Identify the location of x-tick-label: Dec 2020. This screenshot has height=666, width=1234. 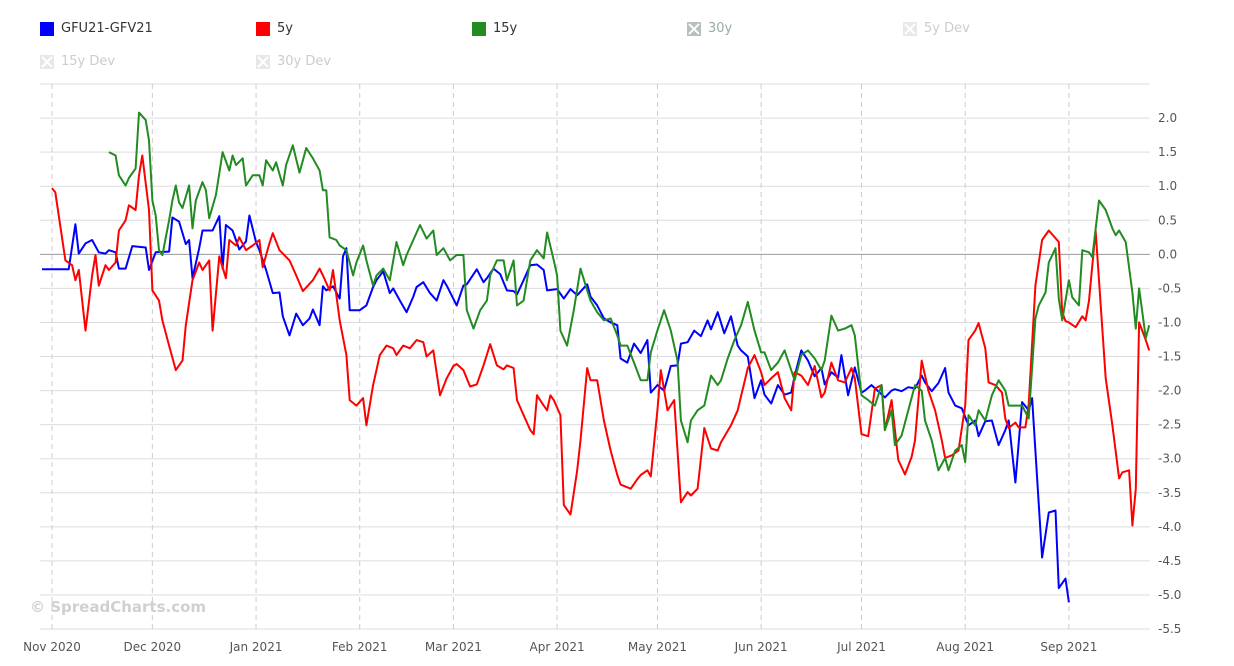
(153, 647).